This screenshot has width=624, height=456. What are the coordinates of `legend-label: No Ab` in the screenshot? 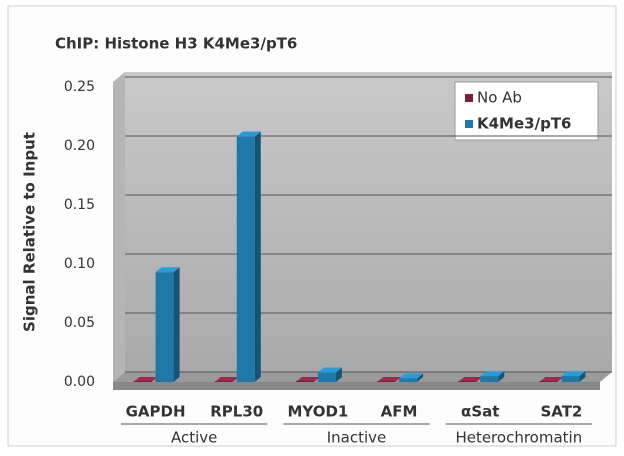 It's located at (499, 98).